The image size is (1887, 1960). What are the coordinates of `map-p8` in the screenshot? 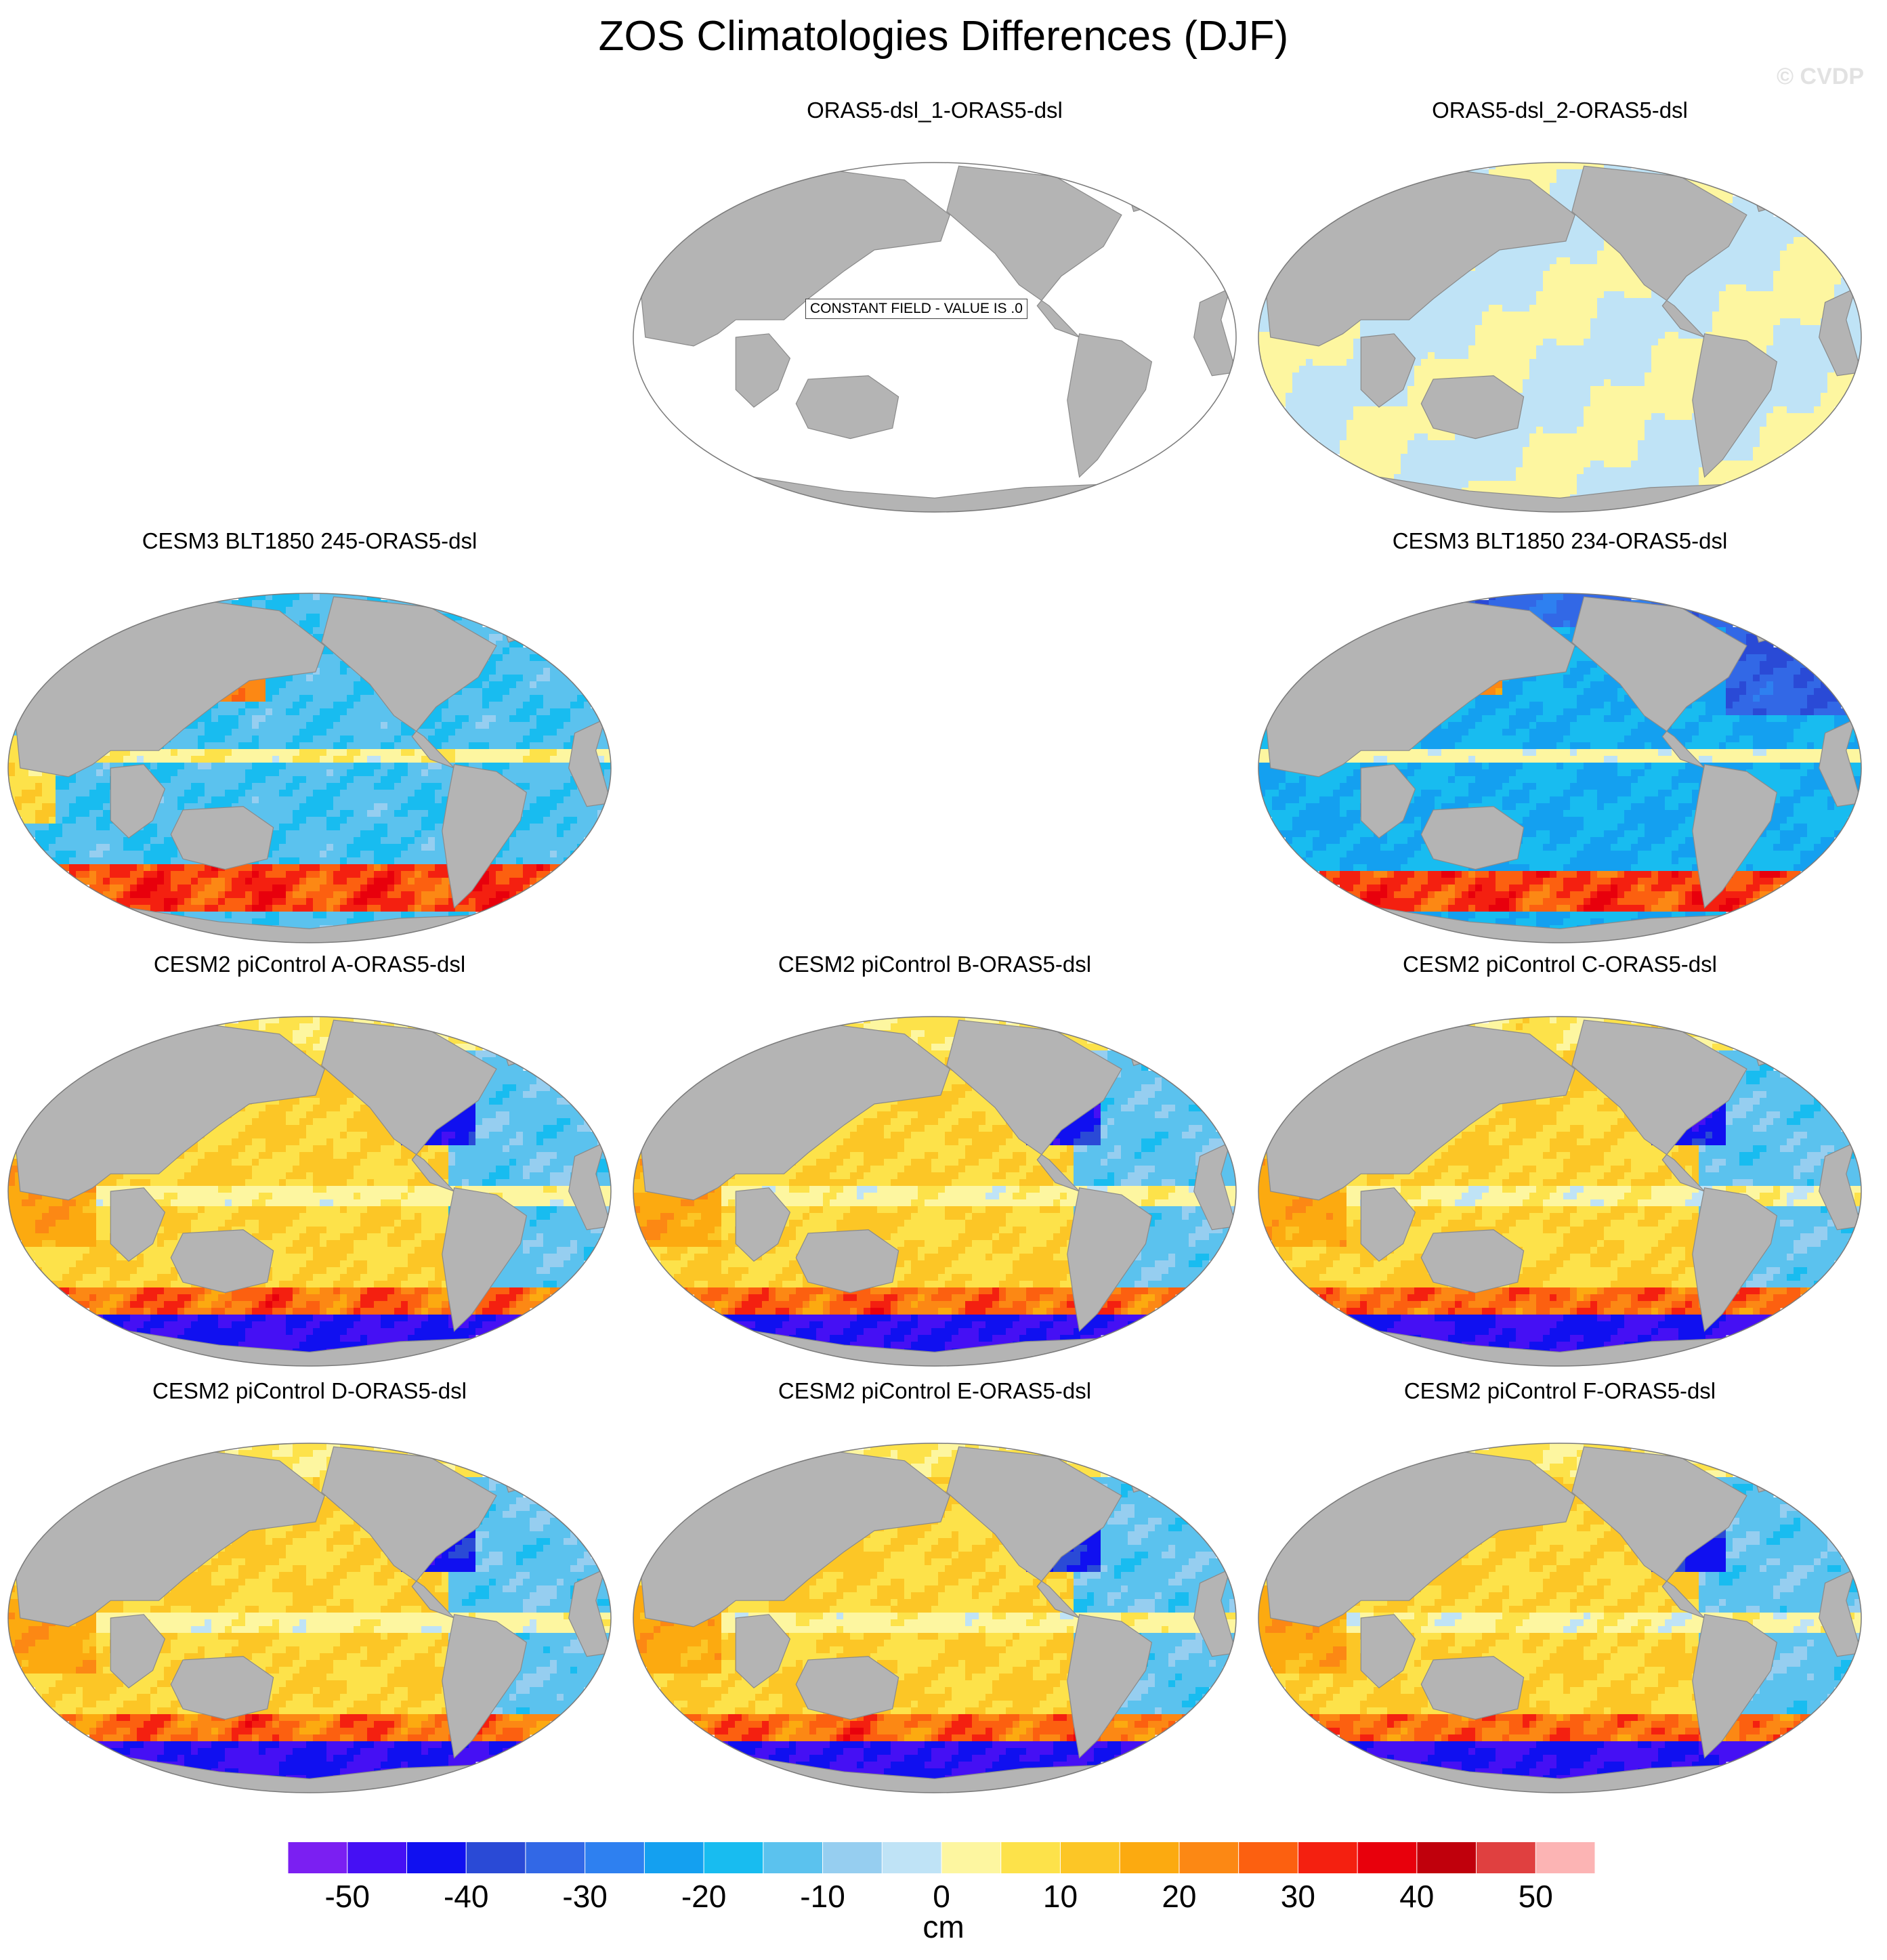 It's located at (309, 1618).